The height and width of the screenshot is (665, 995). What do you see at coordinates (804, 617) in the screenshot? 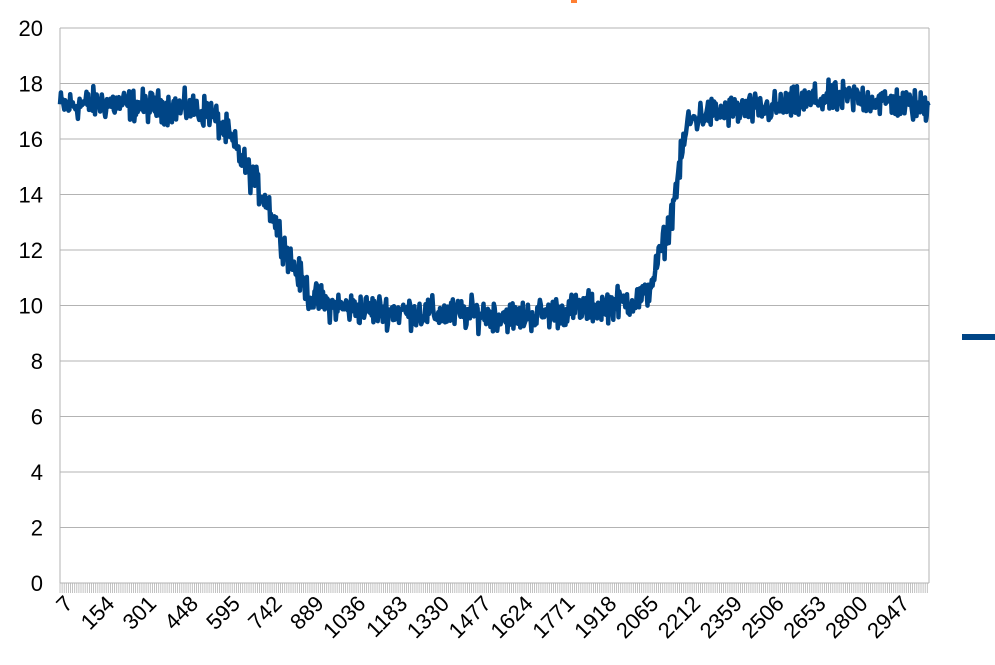
I see `x-tick-label: 2653` at bounding box center [804, 617].